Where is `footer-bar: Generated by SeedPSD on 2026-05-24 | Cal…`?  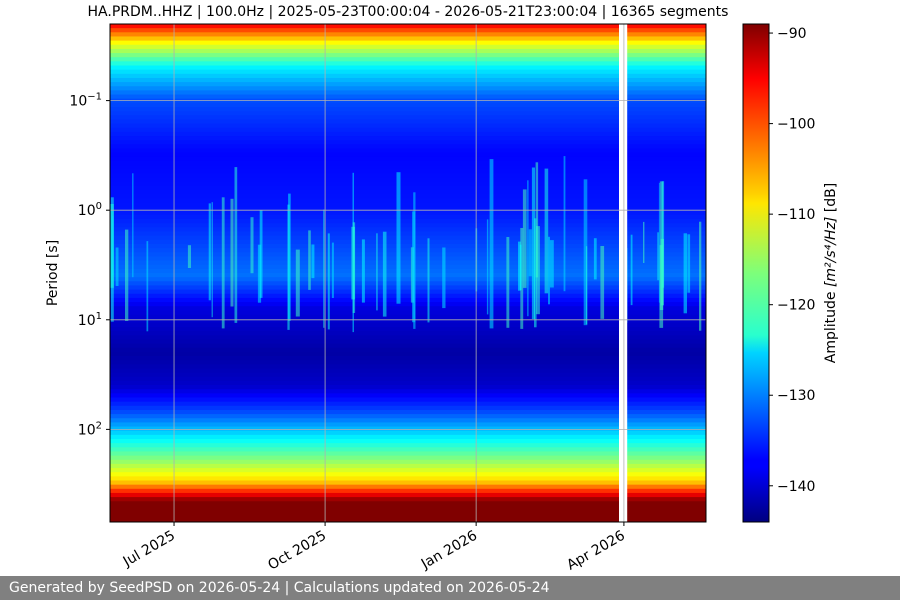 footer-bar: Generated by SeedPSD on 2026-05-24 | Cal… is located at coordinates (450, 588).